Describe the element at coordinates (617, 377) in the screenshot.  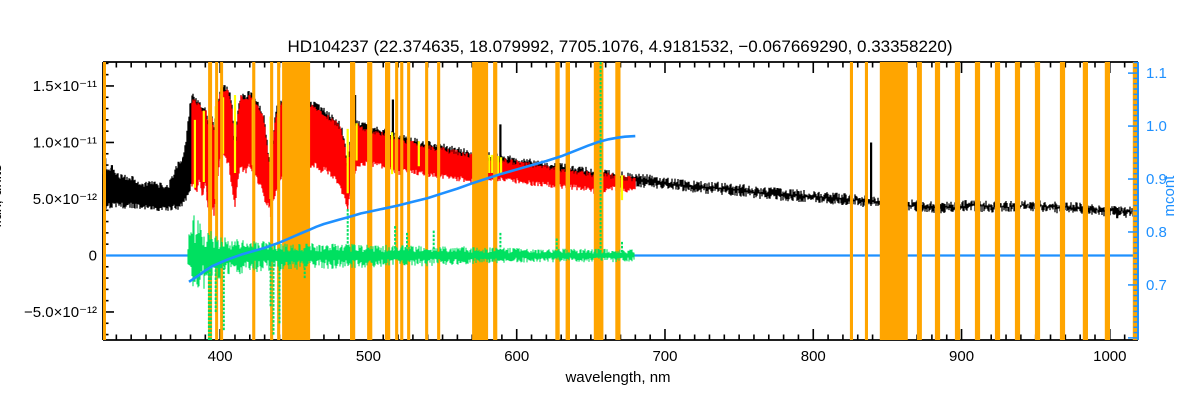
I see `x-axis-label: wavelength, nm` at that location.